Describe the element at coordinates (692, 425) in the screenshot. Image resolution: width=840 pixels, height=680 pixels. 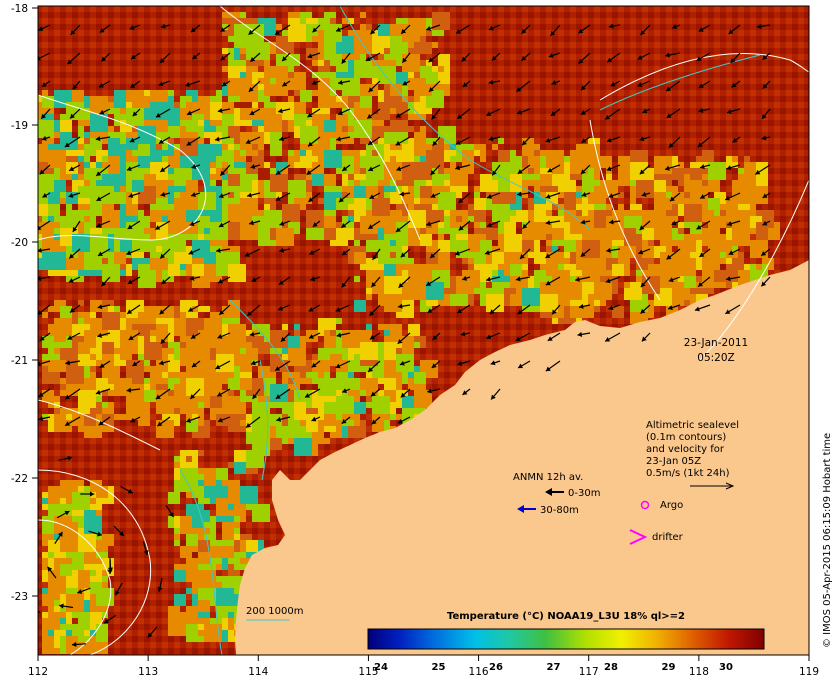
I see `altimetry-line-0: Altimetric sealevel` at that location.